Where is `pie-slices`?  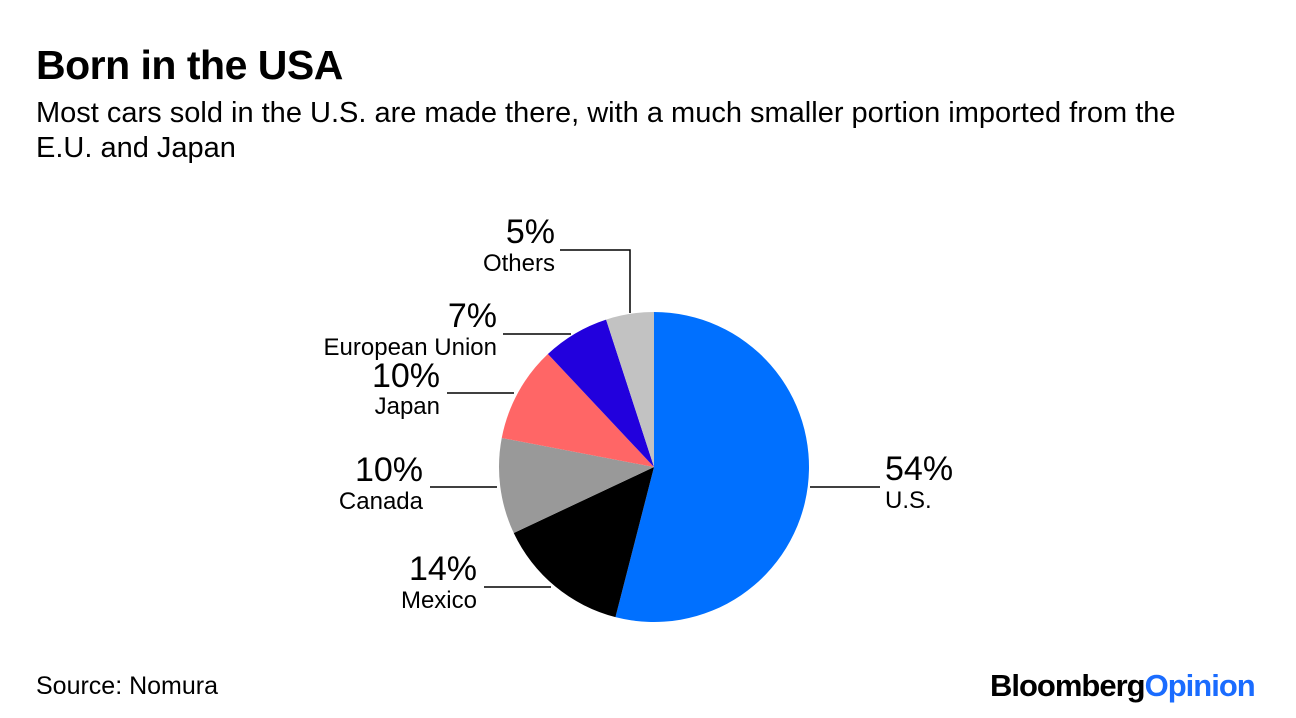
pie-slices is located at coordinates (654, 467).